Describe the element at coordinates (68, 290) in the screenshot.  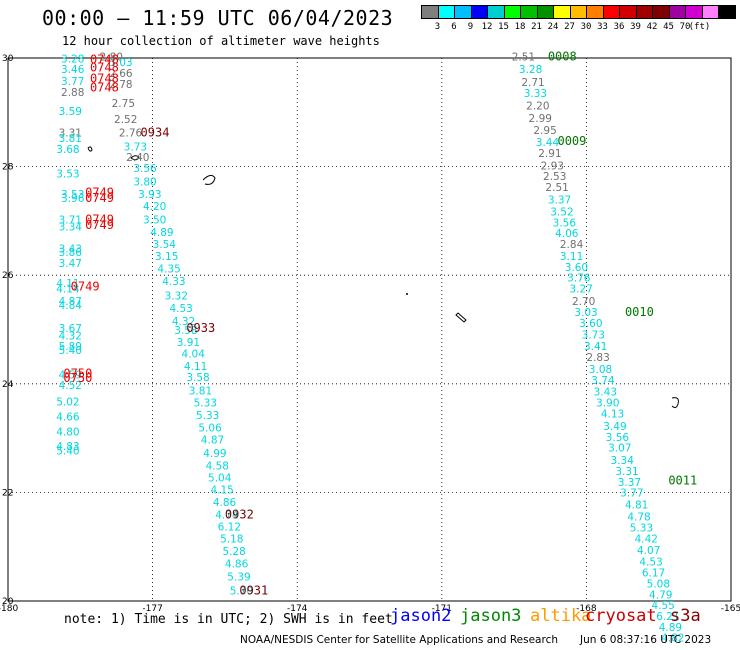
I see `wave-height-label: 4.14` at that location.